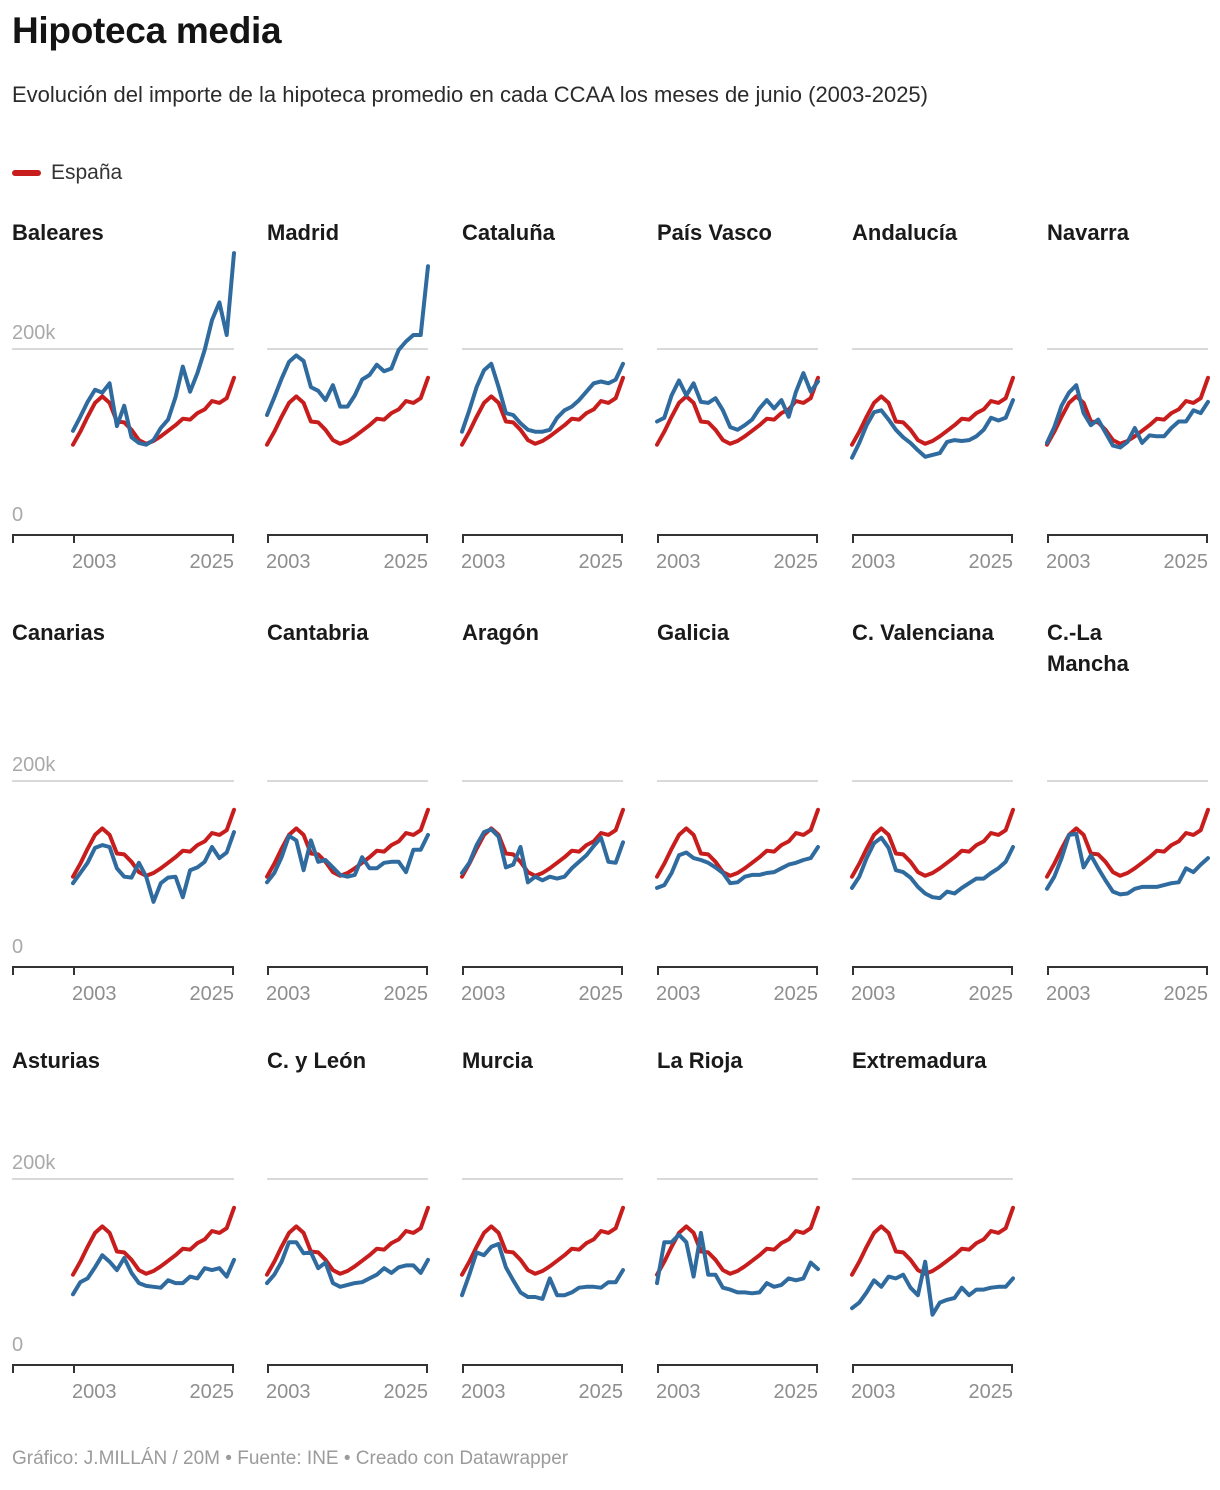 Image resolution: width=1220 pixels, height=1490 pixels. Describe the element at coordinates (347, 340) in the screenshot. I see `region-line-madrid` at that location.